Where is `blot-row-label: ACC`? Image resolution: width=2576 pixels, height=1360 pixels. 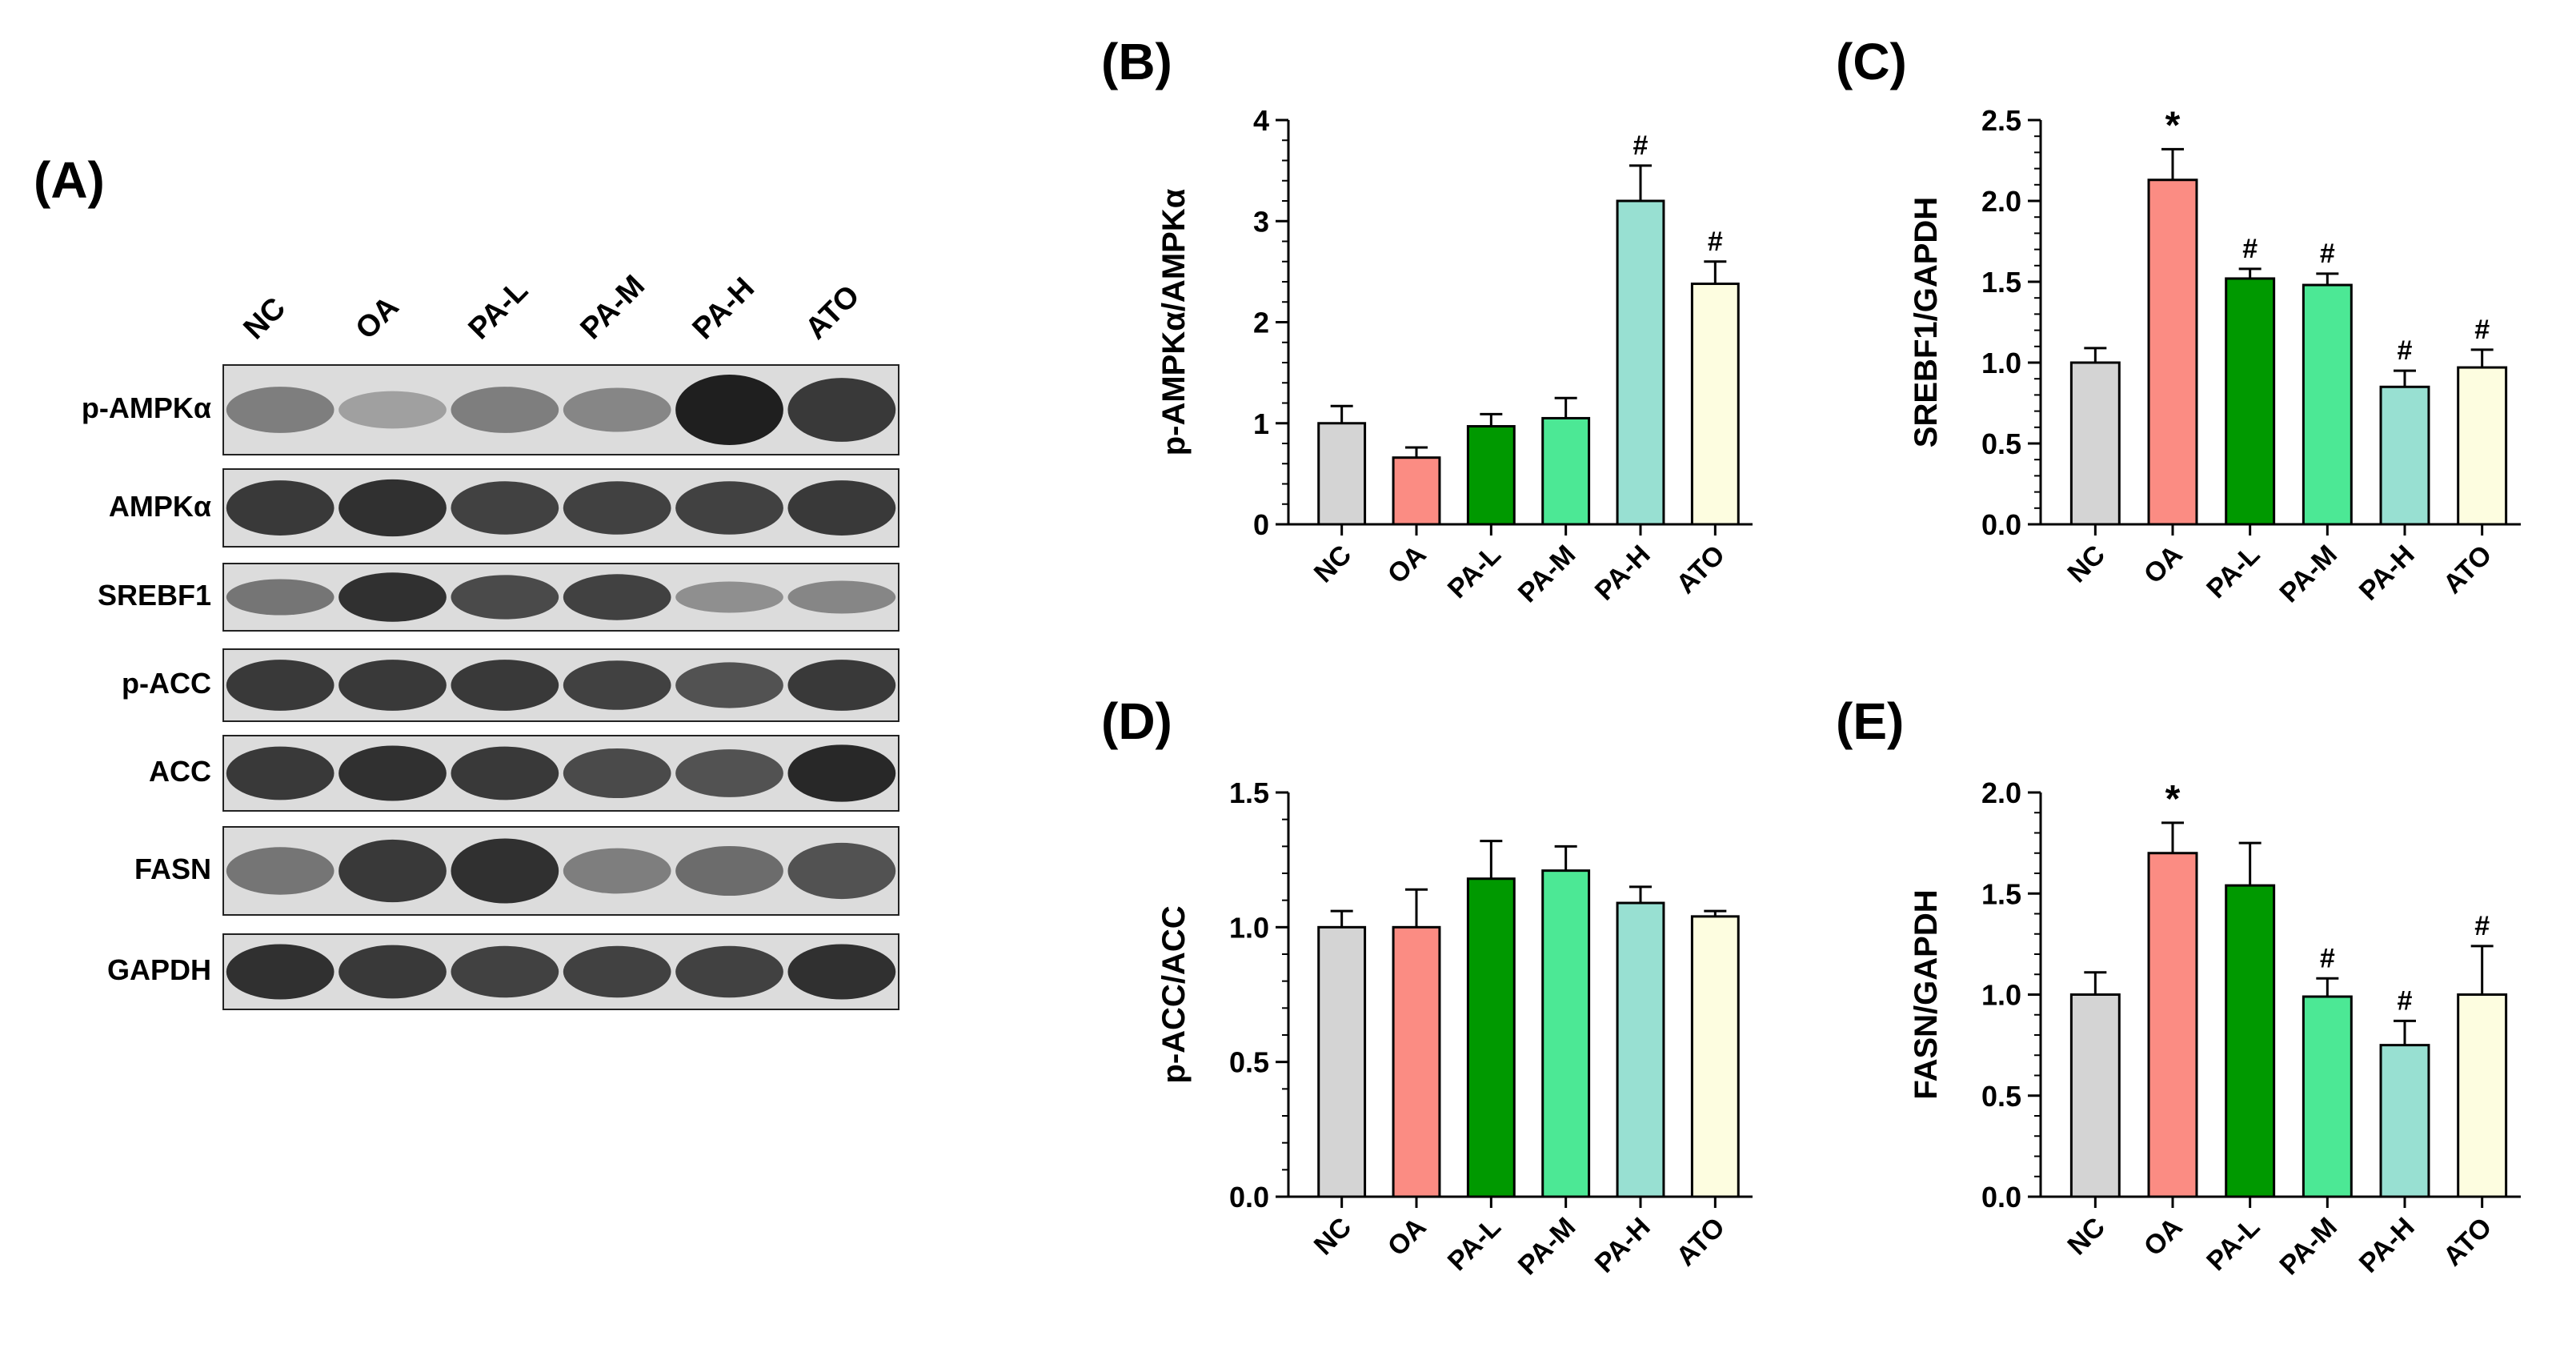 blot-row-label: ACC is located at coordinates (180, 771).